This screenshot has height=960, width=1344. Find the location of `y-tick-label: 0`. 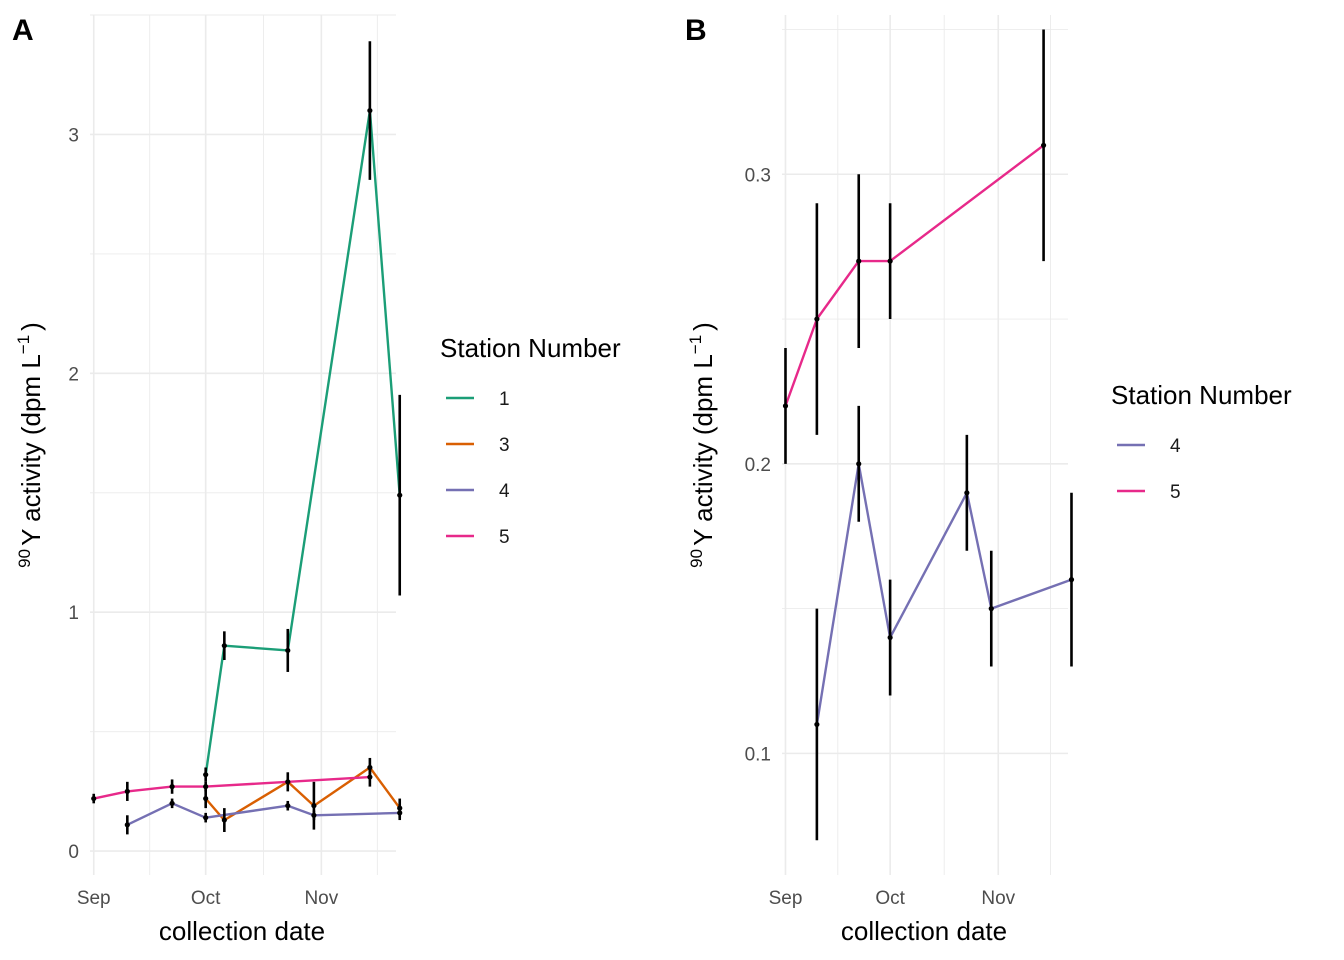

y-tick-label: 0 is located at coordinates (73, 852).